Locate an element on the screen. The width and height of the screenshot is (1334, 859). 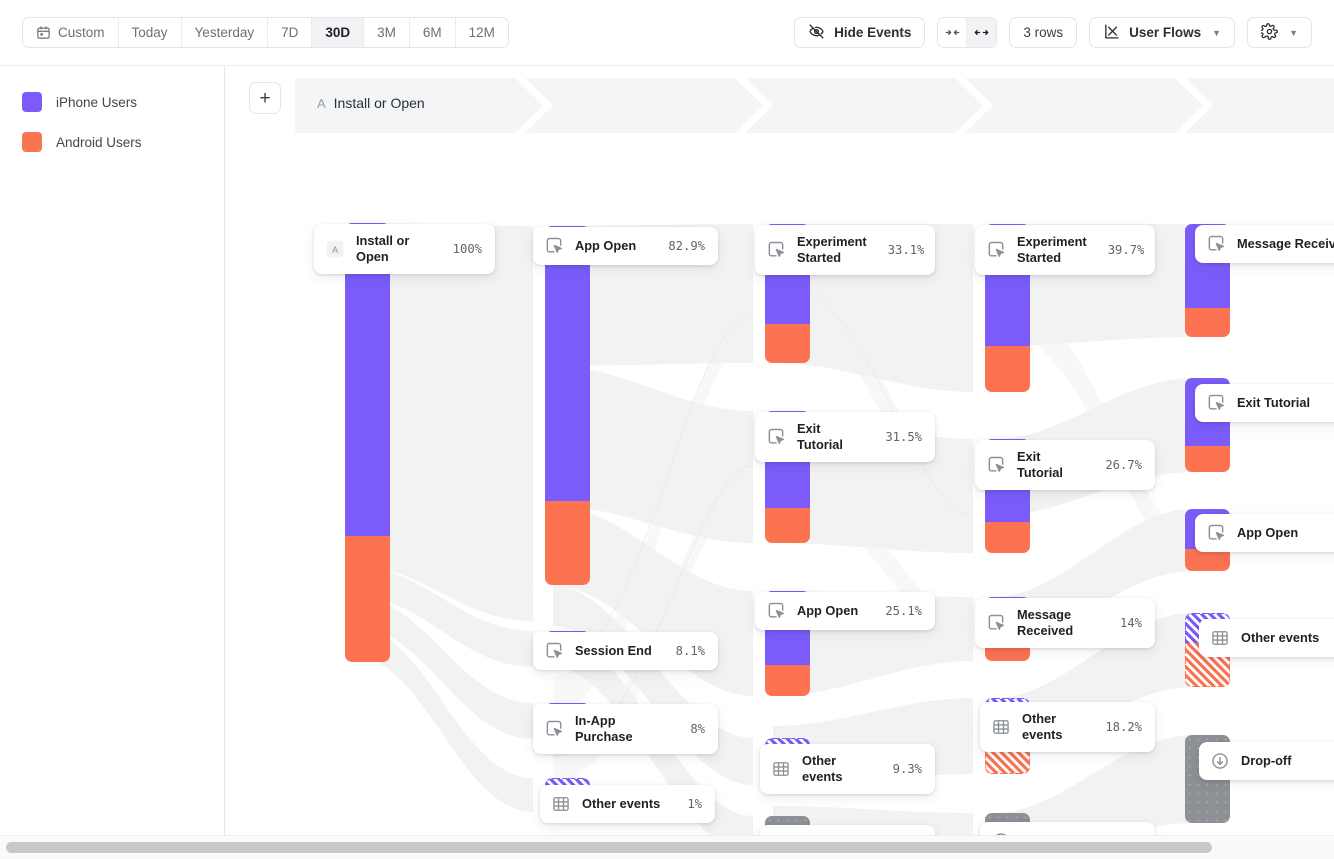
view-type-button: User Flows ▼ is located at coordinates (1162, 32).